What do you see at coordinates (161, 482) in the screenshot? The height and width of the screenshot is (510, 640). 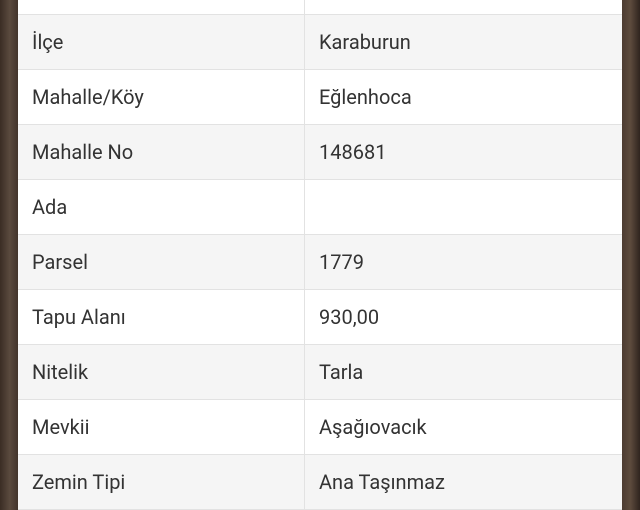 I see `row-label: Zemin Tipi` at bounding box center [161, 482].